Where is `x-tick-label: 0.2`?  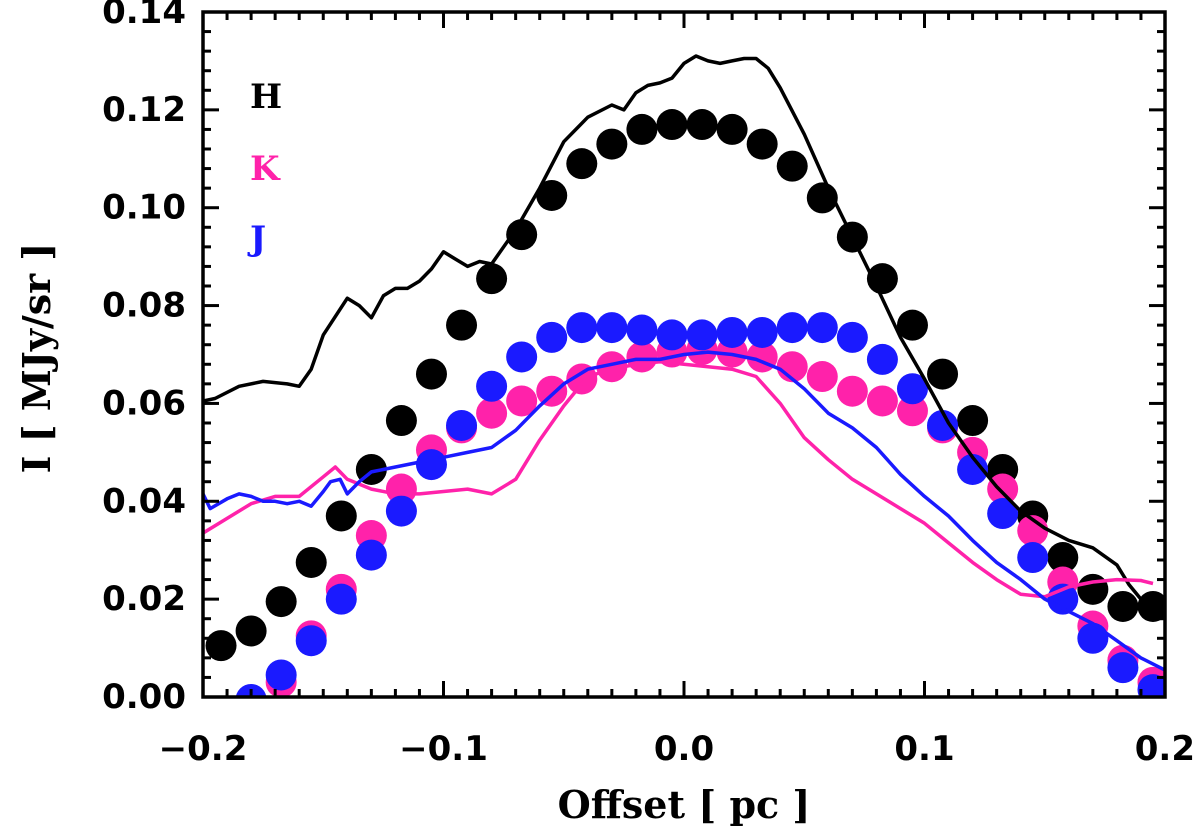 x-tick-label: 0.2 is located at coordinates (1165, 749).